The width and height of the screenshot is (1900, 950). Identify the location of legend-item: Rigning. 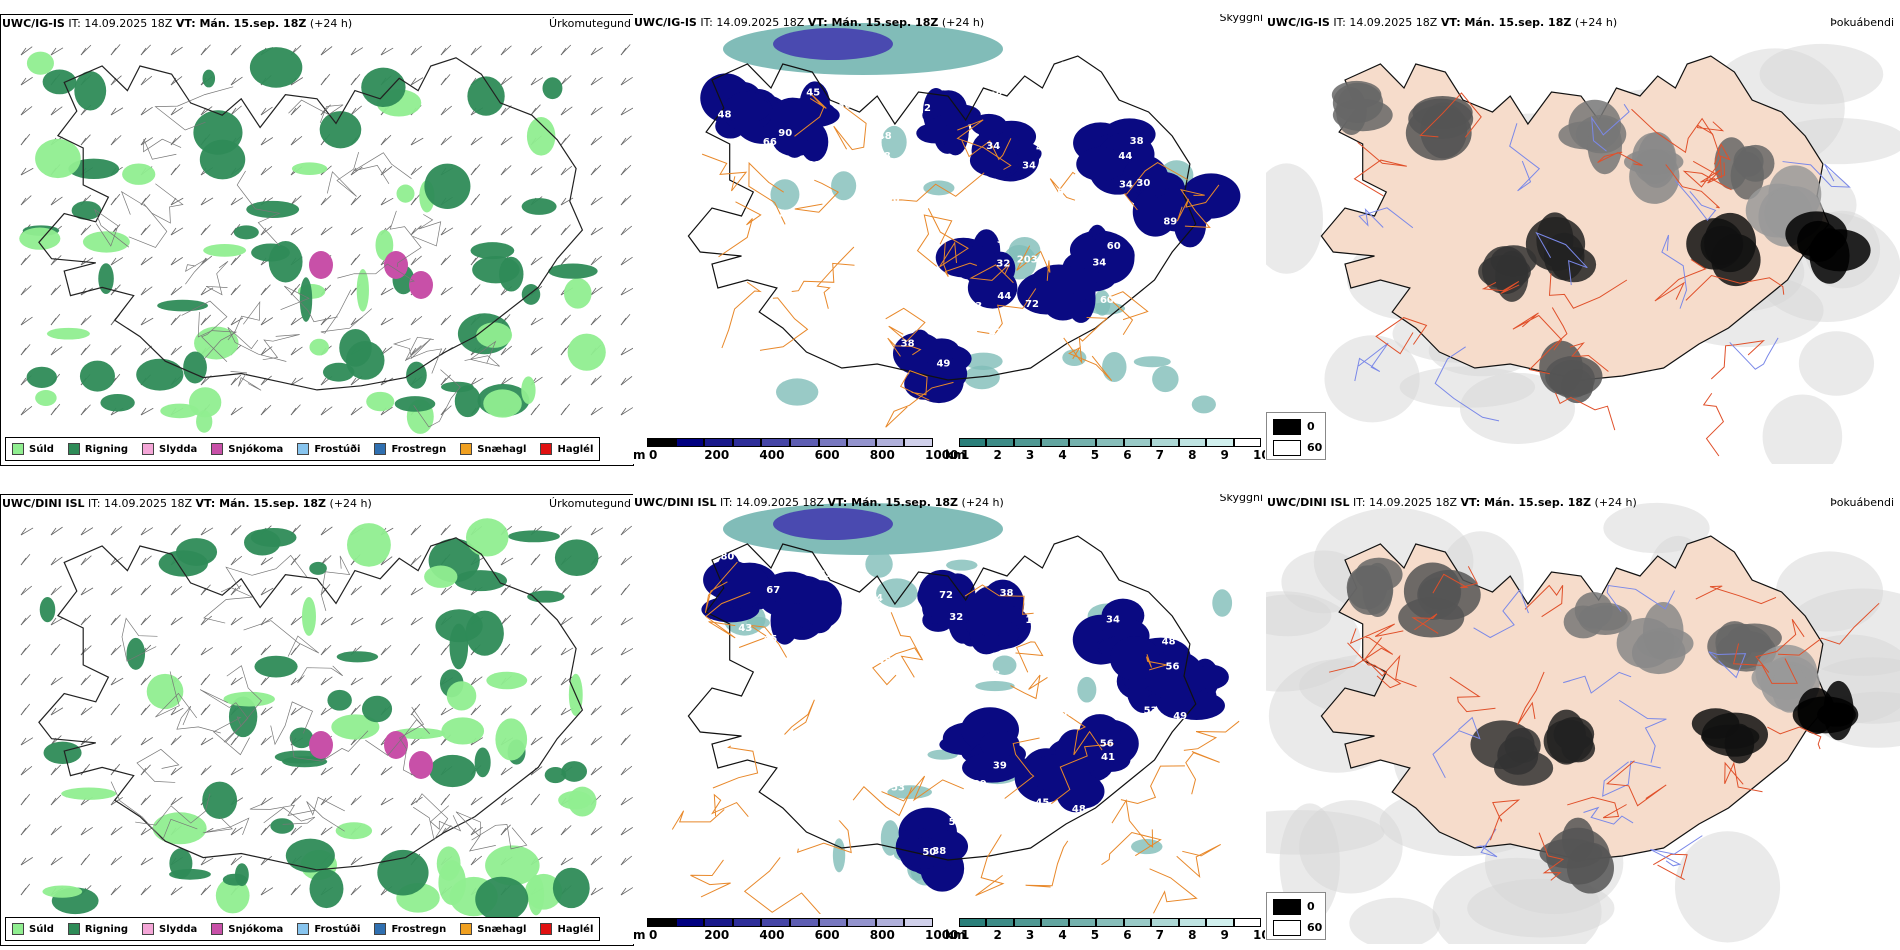
(98, 929).